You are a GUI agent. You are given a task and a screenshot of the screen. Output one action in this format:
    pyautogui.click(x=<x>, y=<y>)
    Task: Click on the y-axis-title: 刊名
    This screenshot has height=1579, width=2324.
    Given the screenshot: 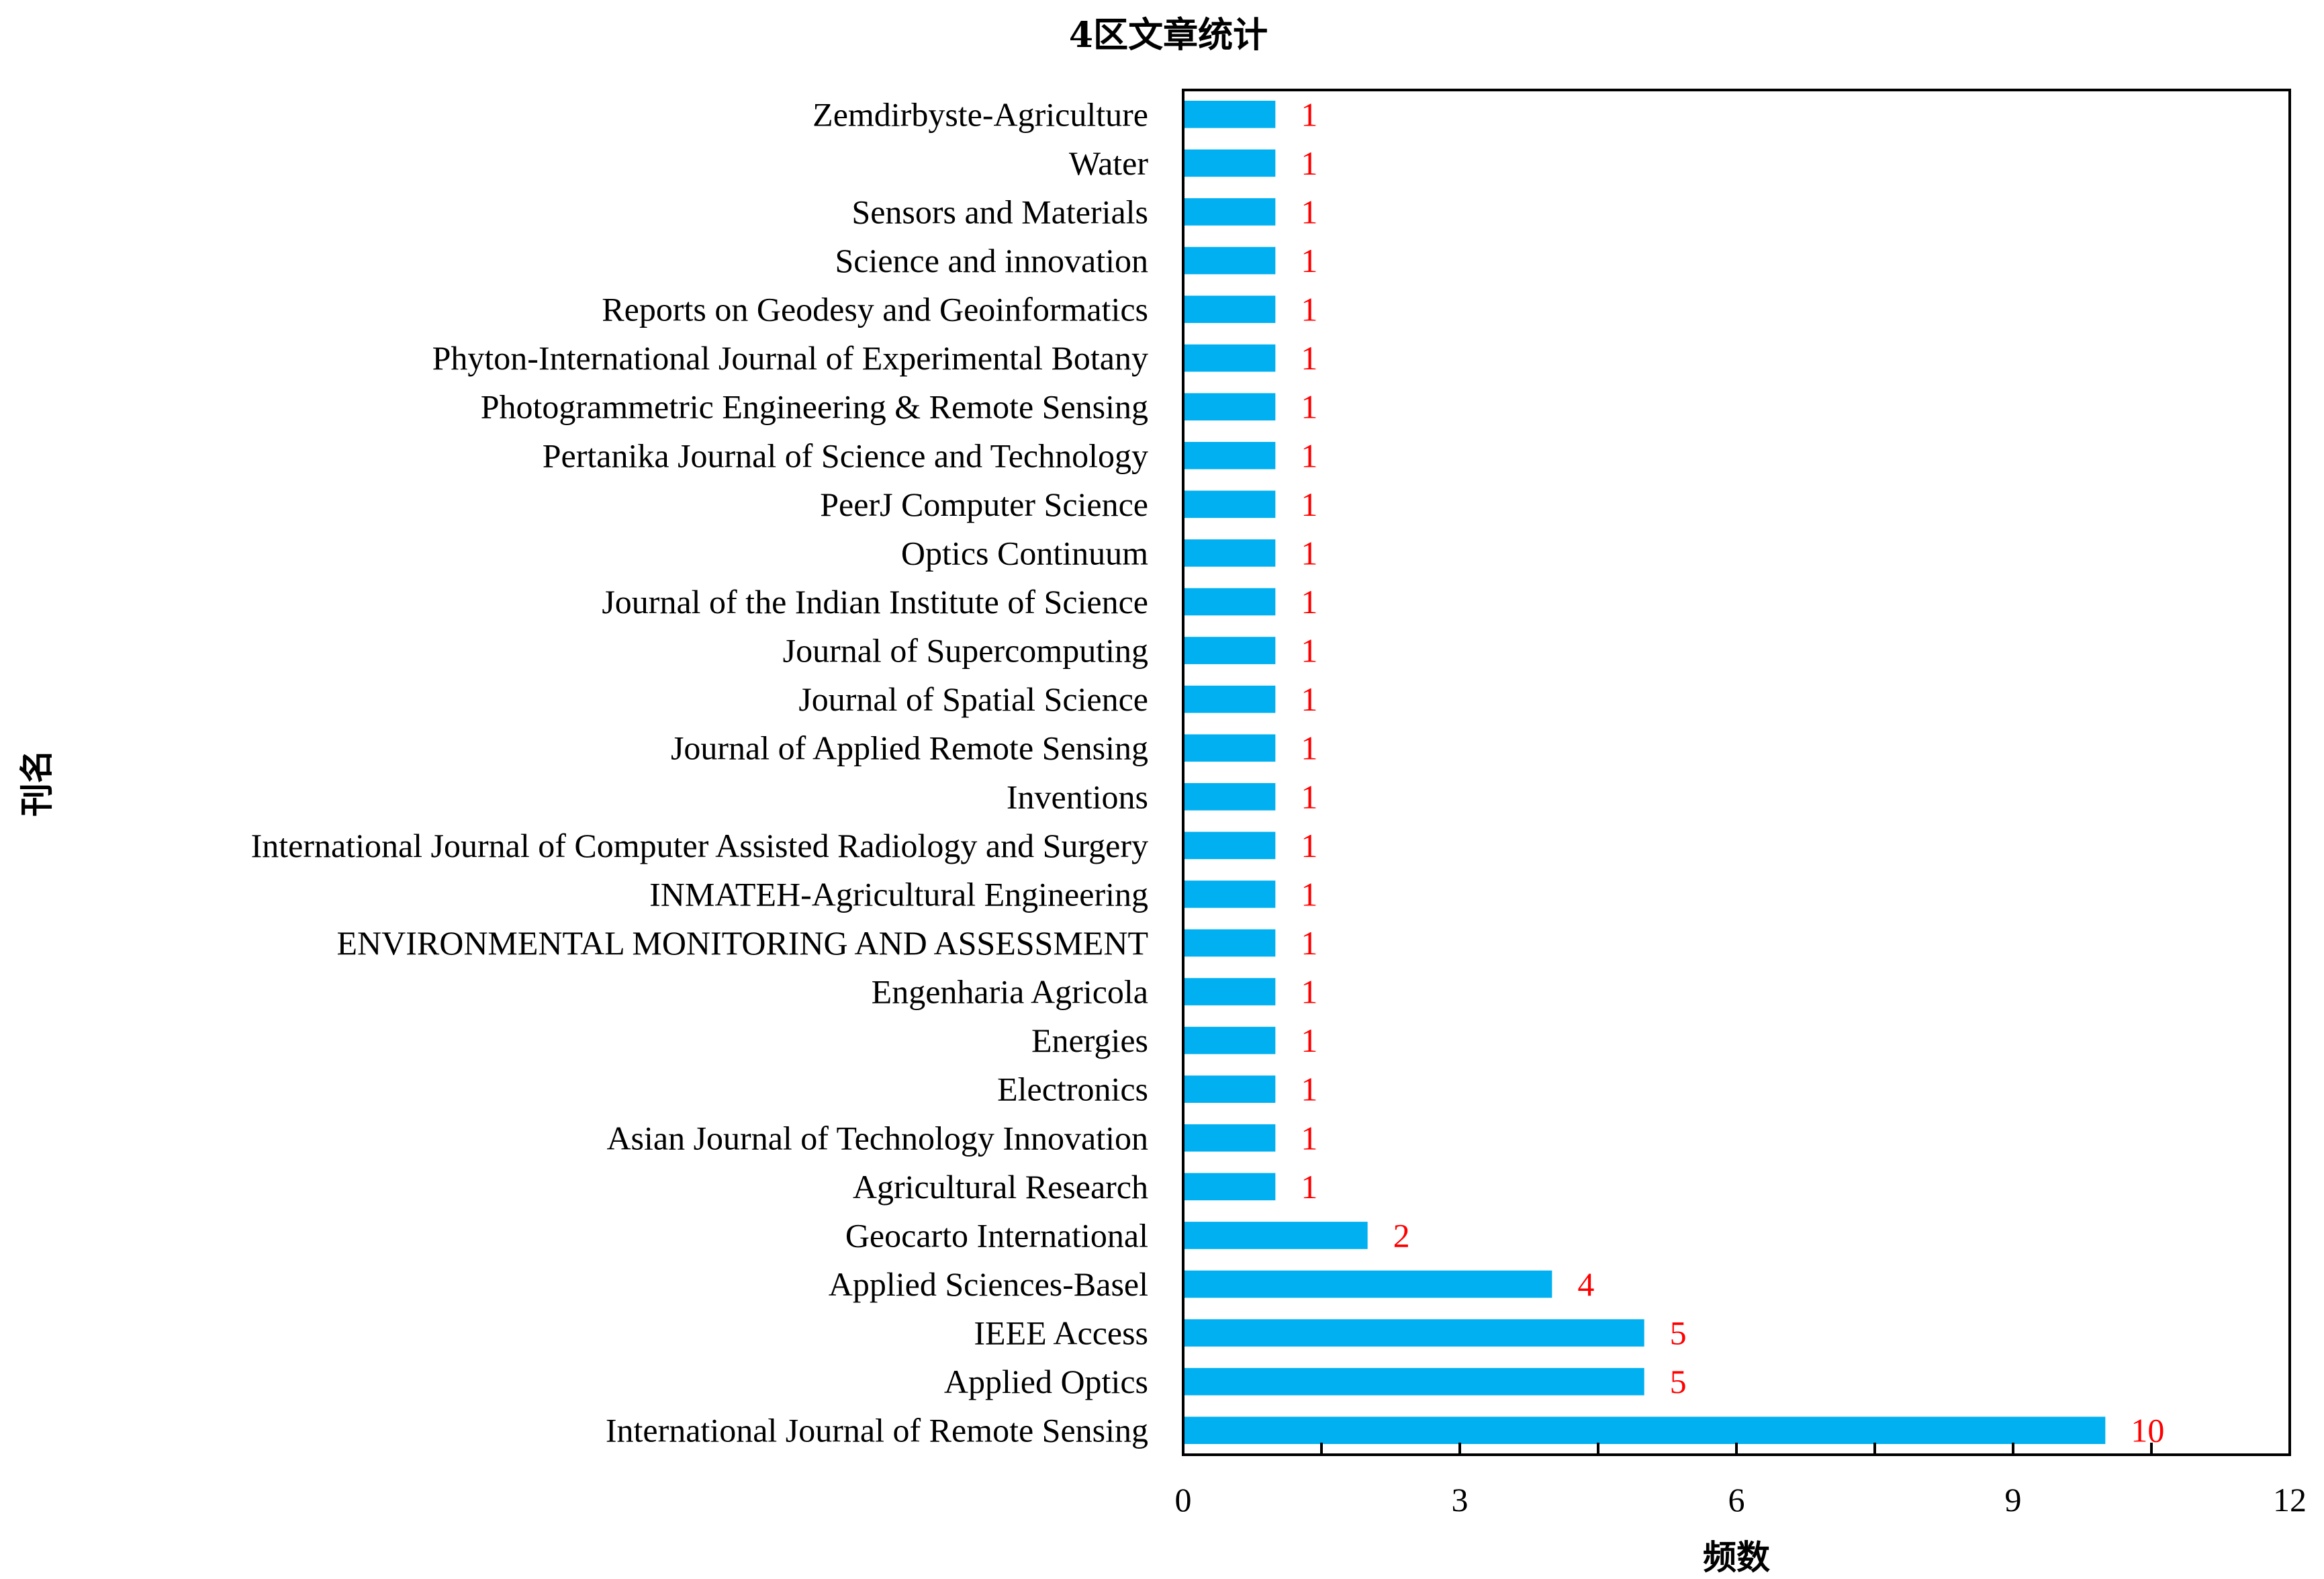 What is the action you would take?
    pyautogui.click(x=36, y=783)
    